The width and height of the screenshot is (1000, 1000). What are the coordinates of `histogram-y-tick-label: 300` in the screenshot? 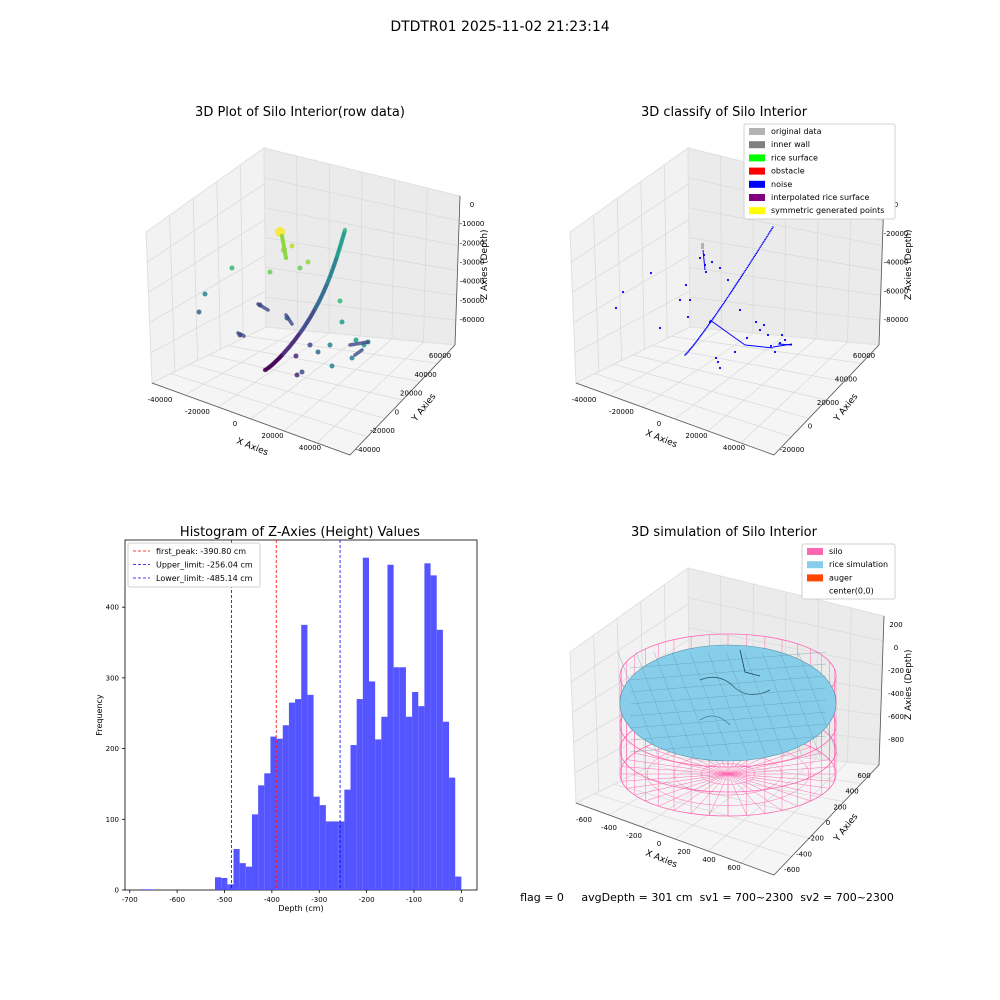 It's located at (112, 678).